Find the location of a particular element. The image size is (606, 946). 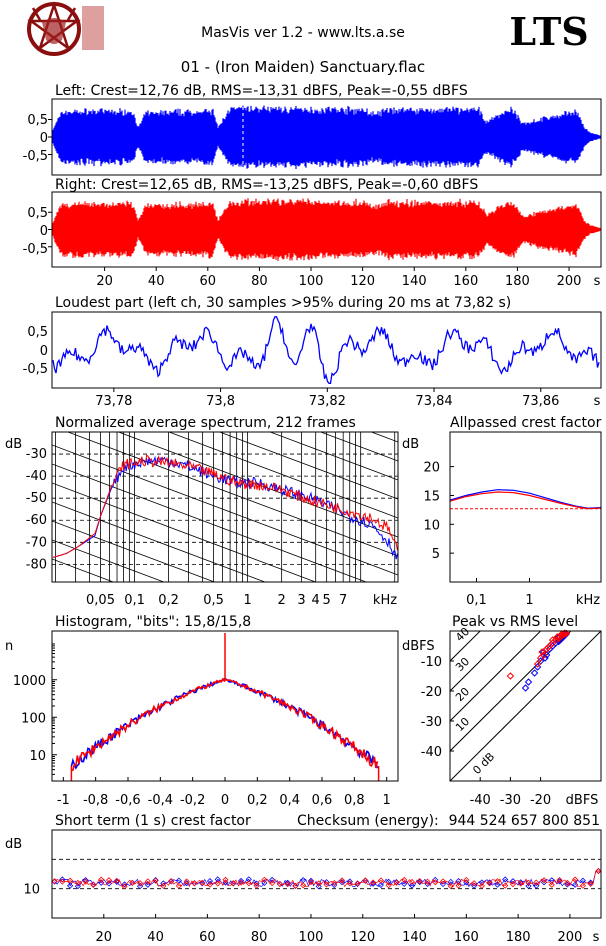

spectrum-title: Normalized average spectrum, 212 frames is located at coordinates (205, 423).